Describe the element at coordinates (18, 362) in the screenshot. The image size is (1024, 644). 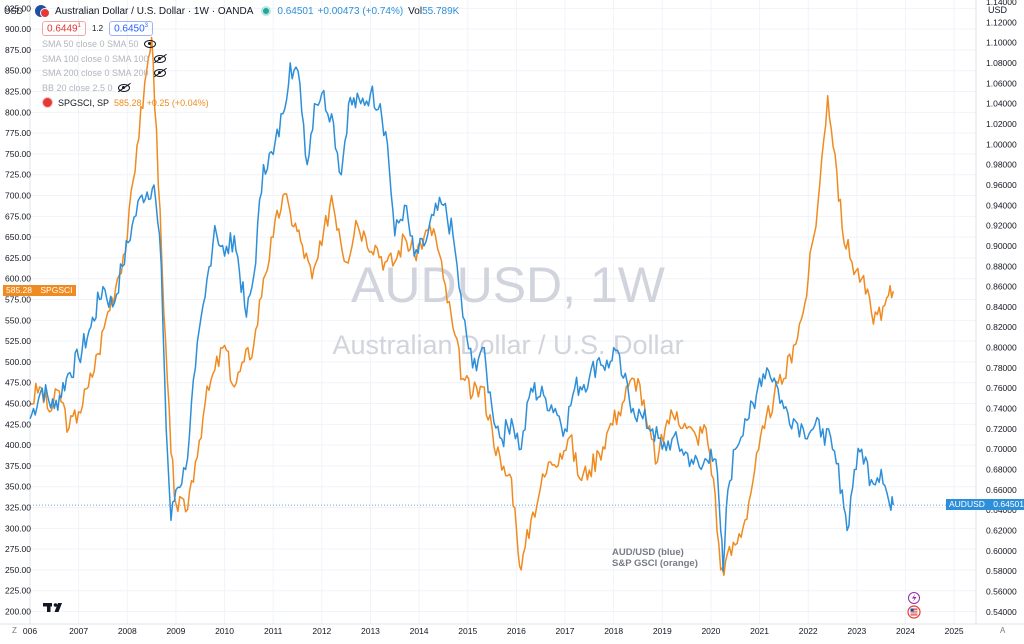
I see `left-axis-tick-label: 500.00` at that location.